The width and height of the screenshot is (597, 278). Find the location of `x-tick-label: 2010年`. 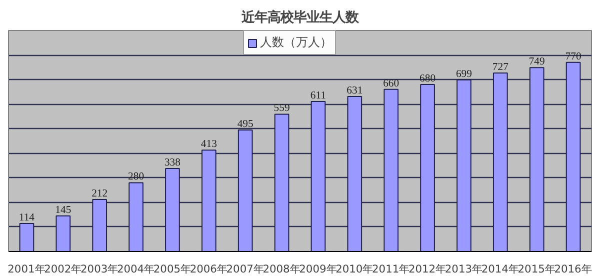

x-tick-label: 2010年 is located at coordinates (355, 269).